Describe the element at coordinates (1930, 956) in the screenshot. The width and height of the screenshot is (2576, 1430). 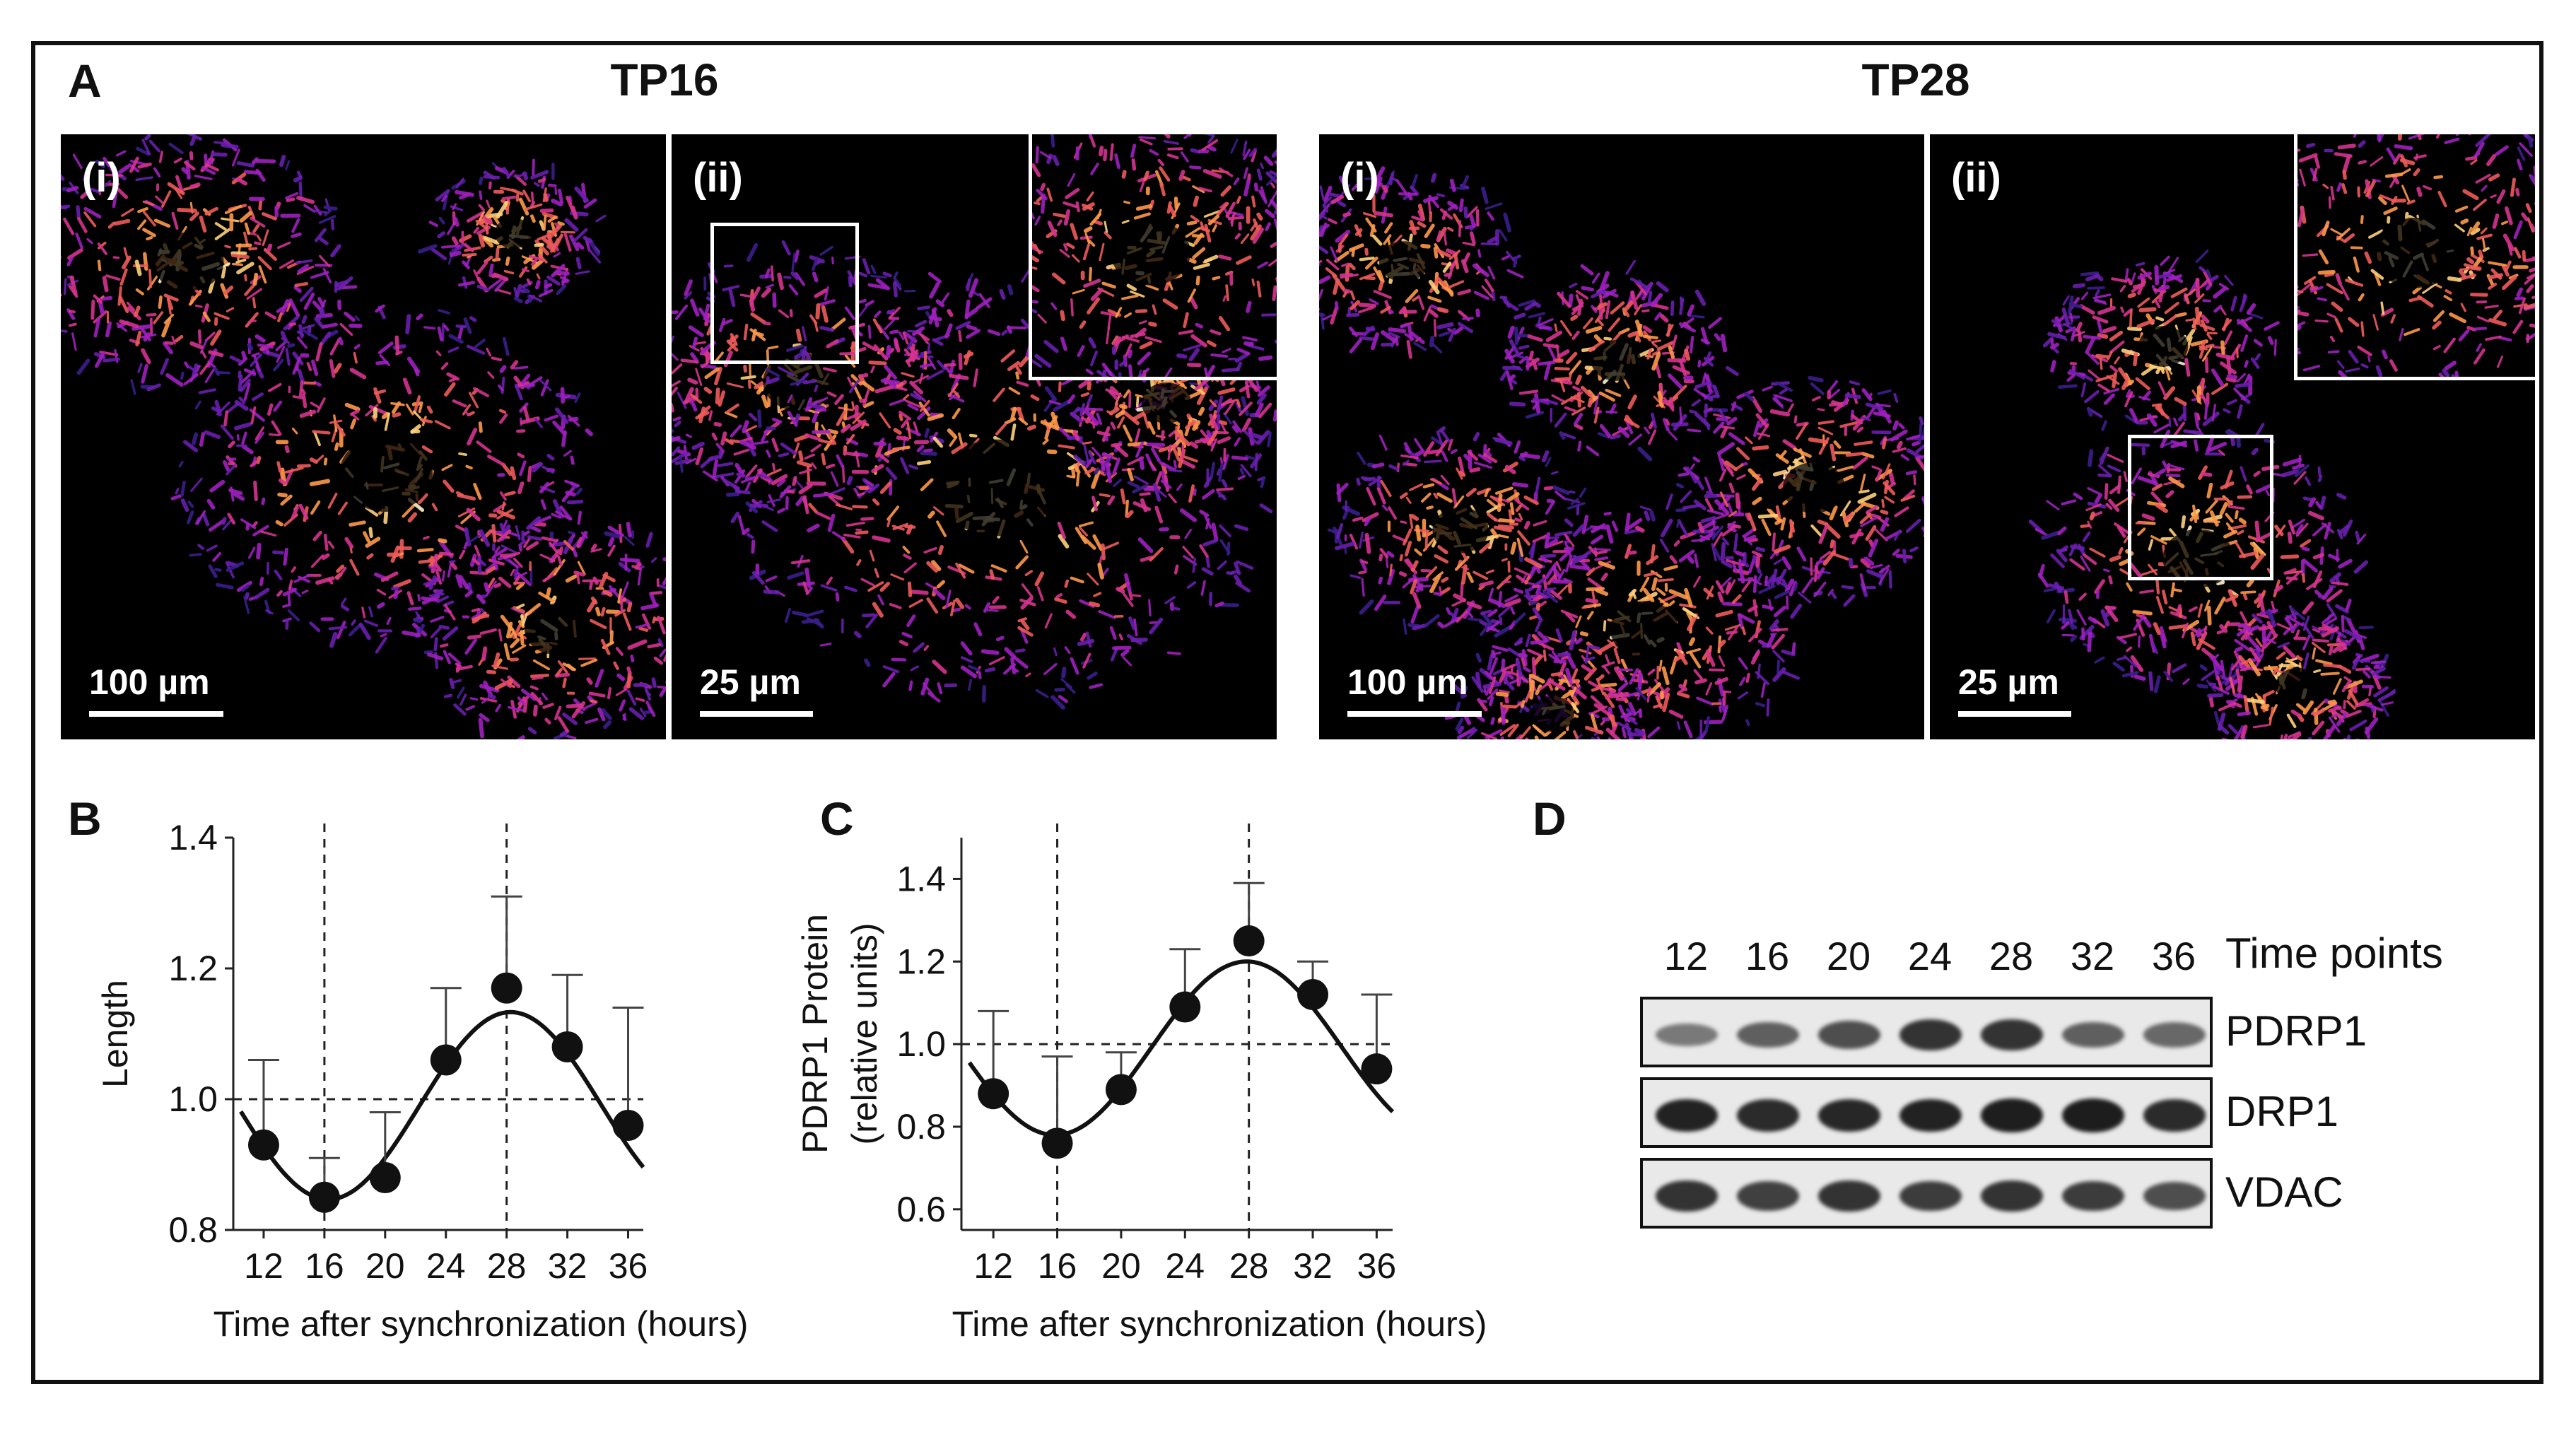
I see `time-point-label: 24` at that location.